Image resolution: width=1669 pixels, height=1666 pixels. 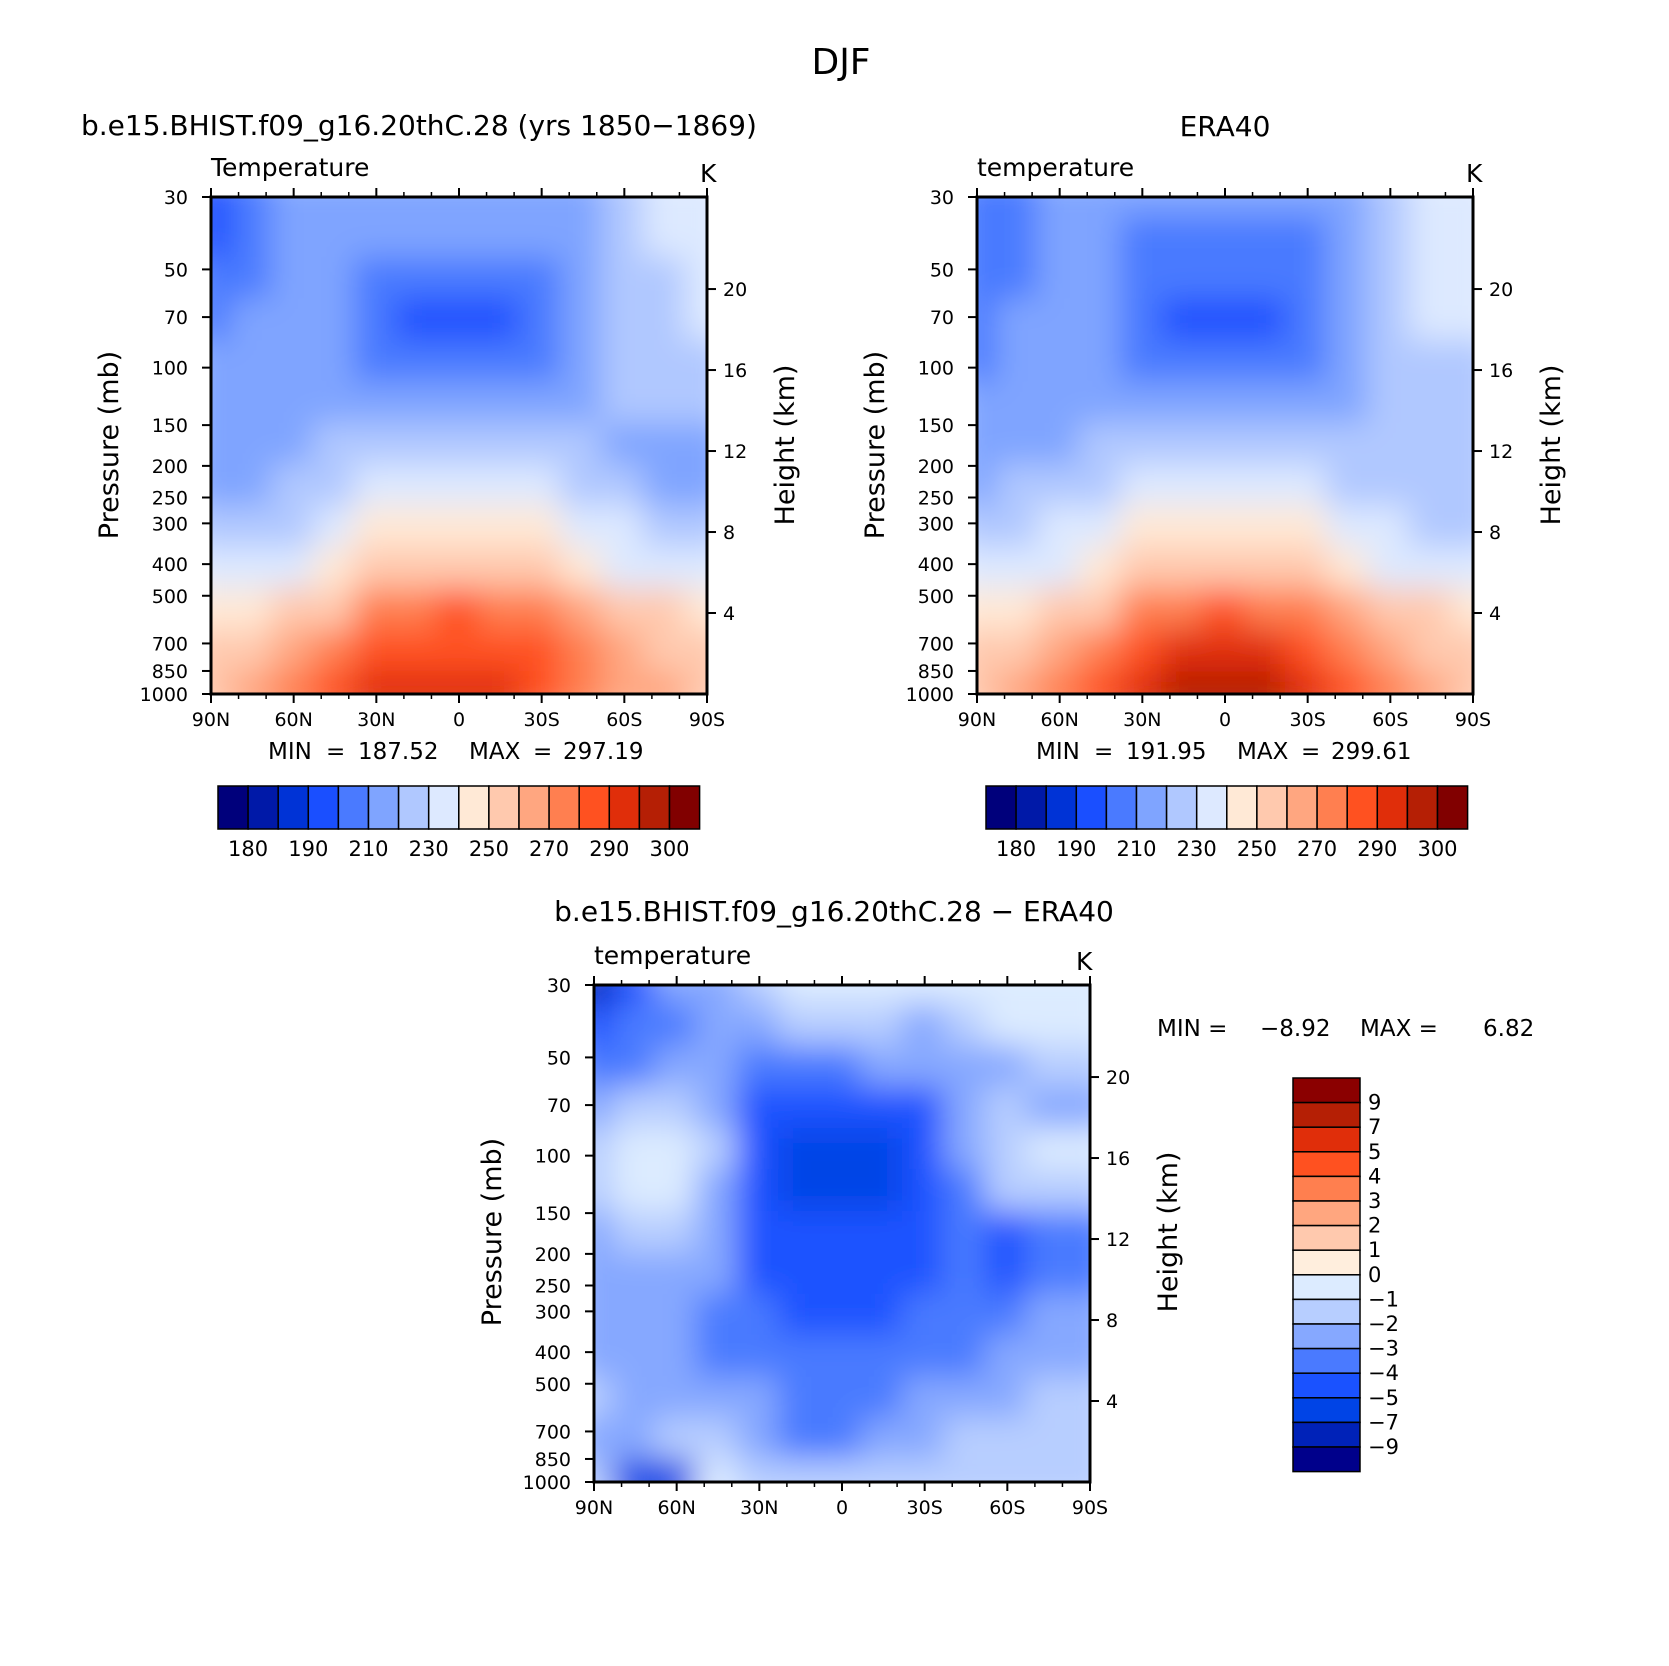 What do you see at coordinates (1501, 371) in the screenshot?
I see `height-tick-label: 16` at bounding box center [1501, 371].